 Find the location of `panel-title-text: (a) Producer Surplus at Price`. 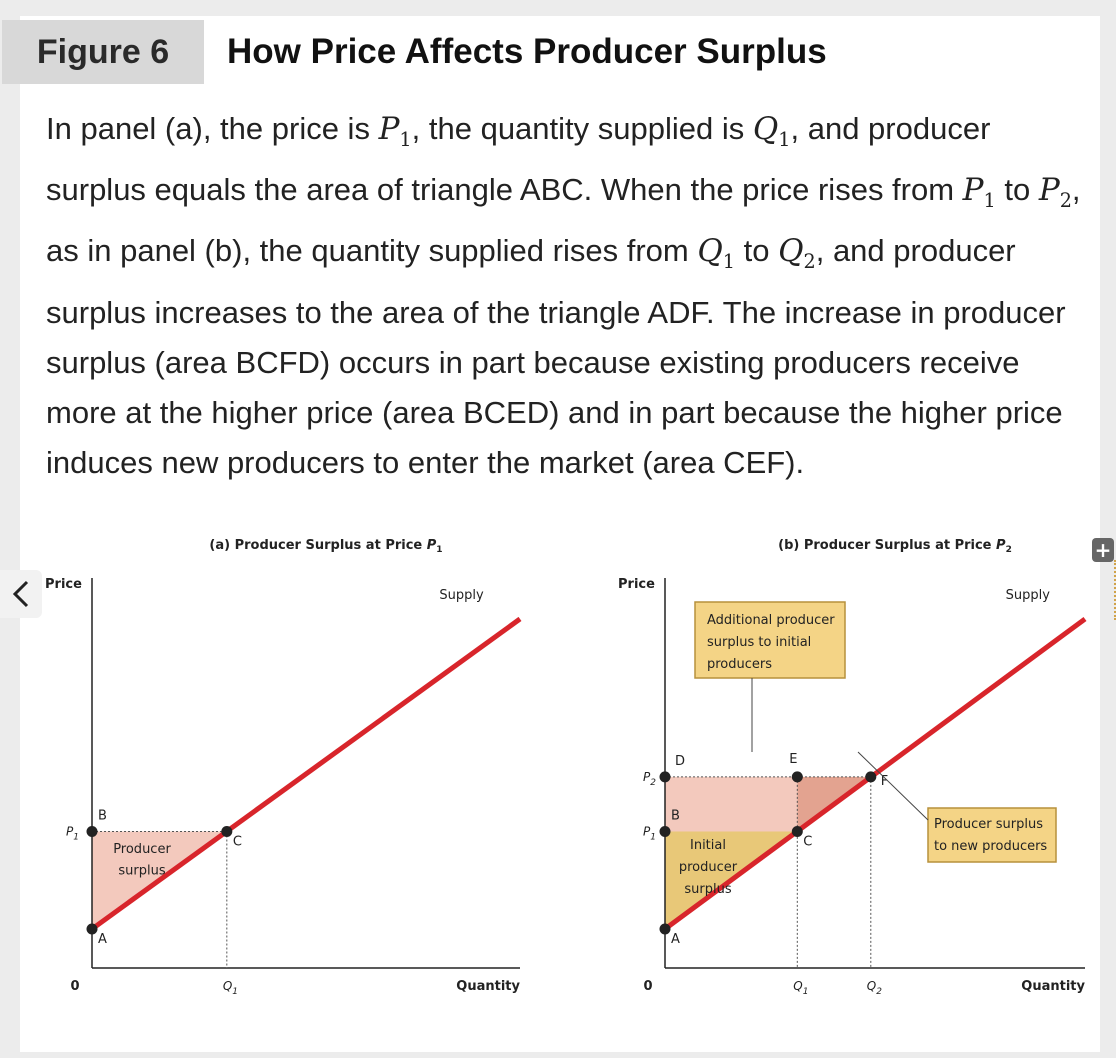

panel-title-text: (a) Producer Surplus at Price is located at coordinates (317, 545).